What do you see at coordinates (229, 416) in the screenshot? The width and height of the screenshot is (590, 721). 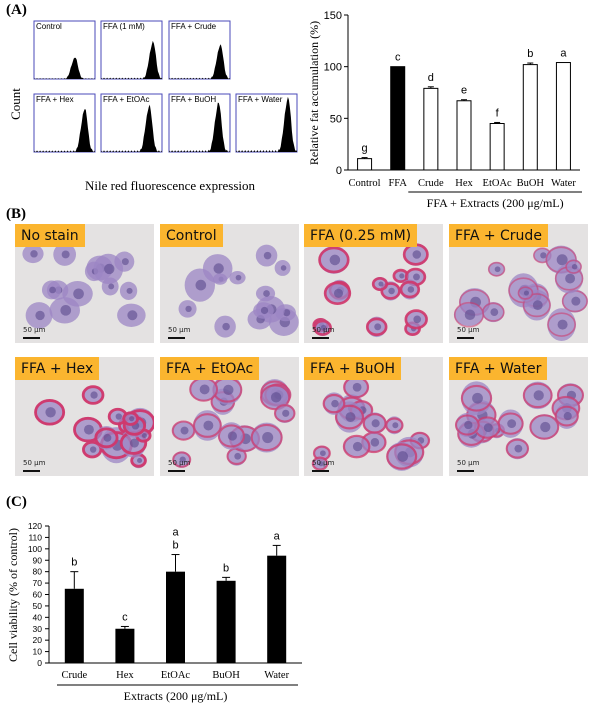 I see `micrograph-panel: FFA + EtOAc 50 μm` at bounding box center [229, 416].